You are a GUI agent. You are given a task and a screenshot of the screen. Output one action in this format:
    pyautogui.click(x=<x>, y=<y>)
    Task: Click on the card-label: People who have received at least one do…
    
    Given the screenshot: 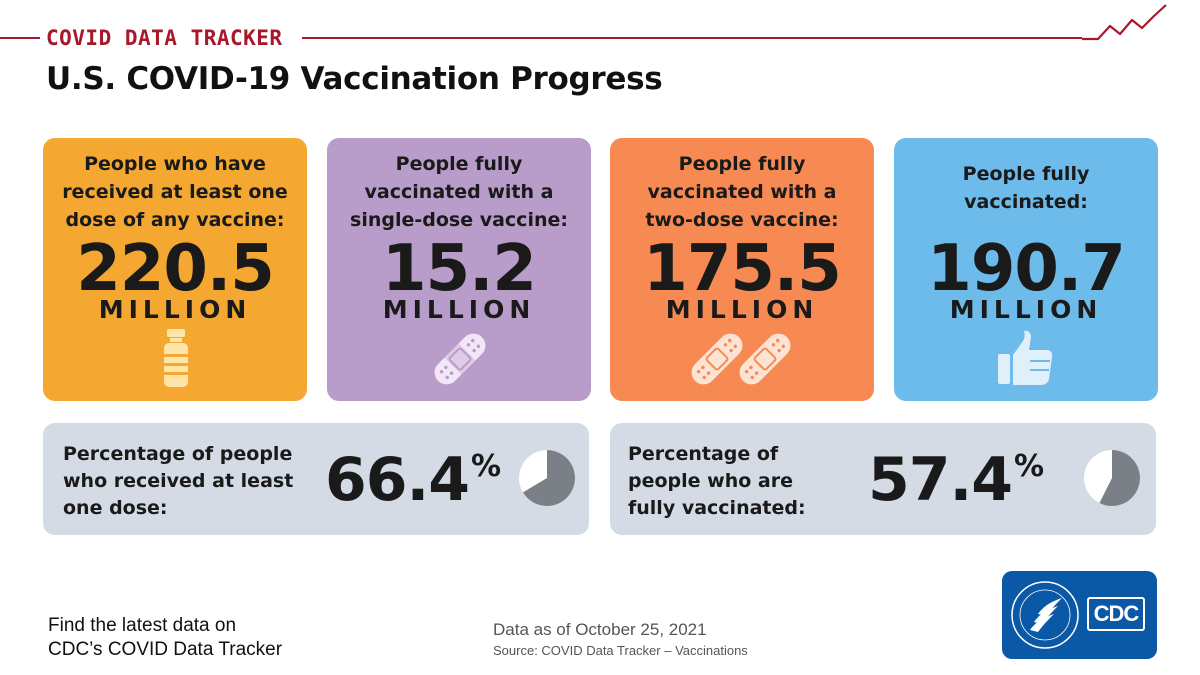 What is the action you would take?
    pyautogui.click(x=175, y=192)
    